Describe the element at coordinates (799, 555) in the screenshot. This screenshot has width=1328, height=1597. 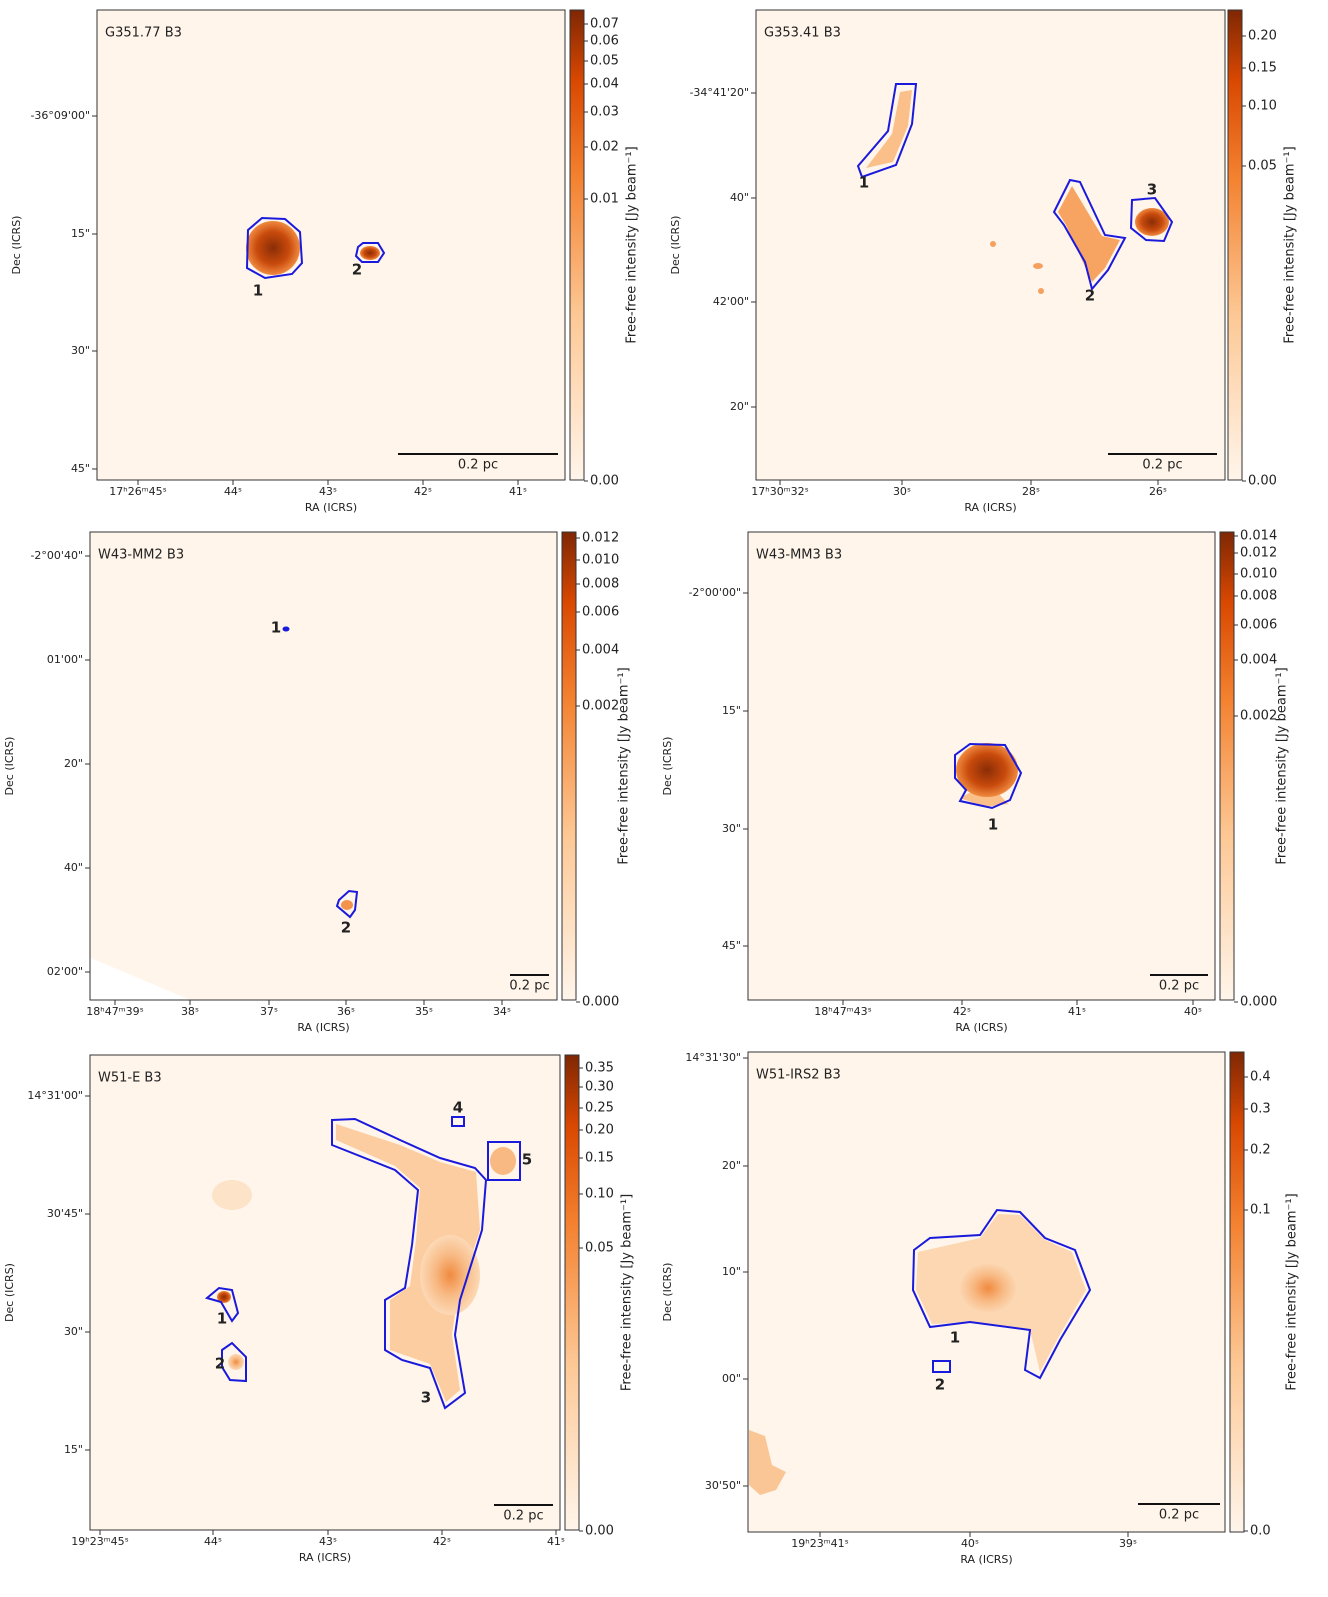
I see `panel-title: W43-MM3 B3` at that location.